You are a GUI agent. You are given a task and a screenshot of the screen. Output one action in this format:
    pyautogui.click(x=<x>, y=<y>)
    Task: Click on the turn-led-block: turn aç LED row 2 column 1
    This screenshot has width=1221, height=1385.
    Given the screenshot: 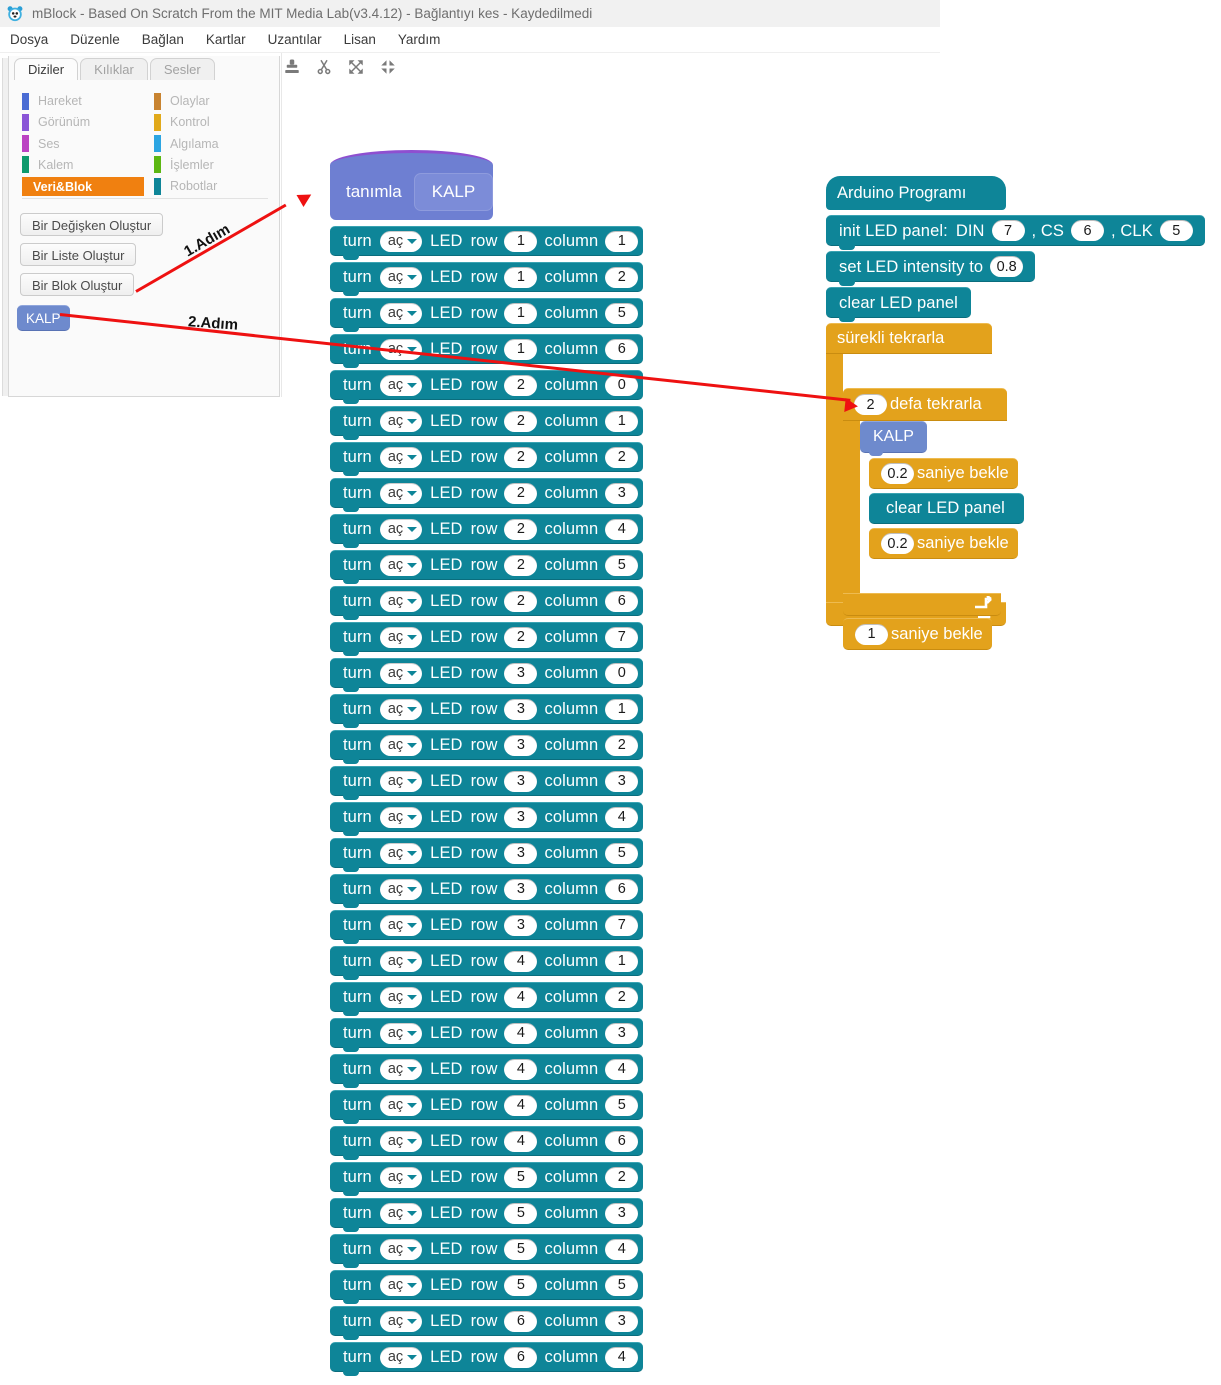 What is the action you would take?
    pyautogui.click(x=486, y=423)
    